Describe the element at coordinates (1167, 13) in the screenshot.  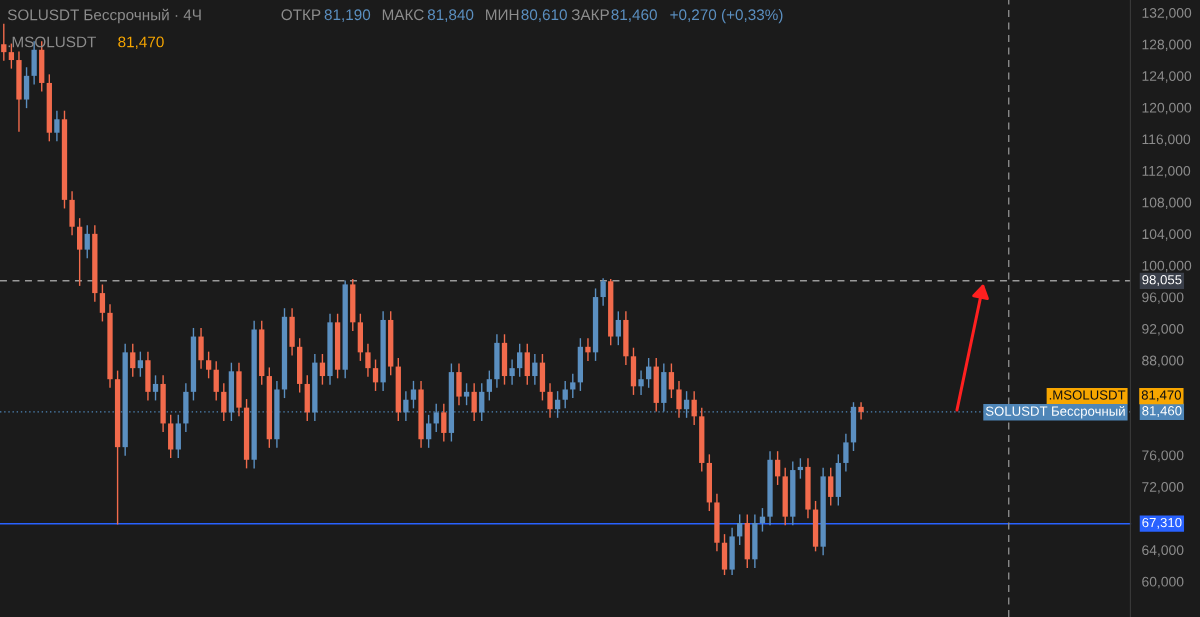
I see `y-tick-label: 132,000` at that location.